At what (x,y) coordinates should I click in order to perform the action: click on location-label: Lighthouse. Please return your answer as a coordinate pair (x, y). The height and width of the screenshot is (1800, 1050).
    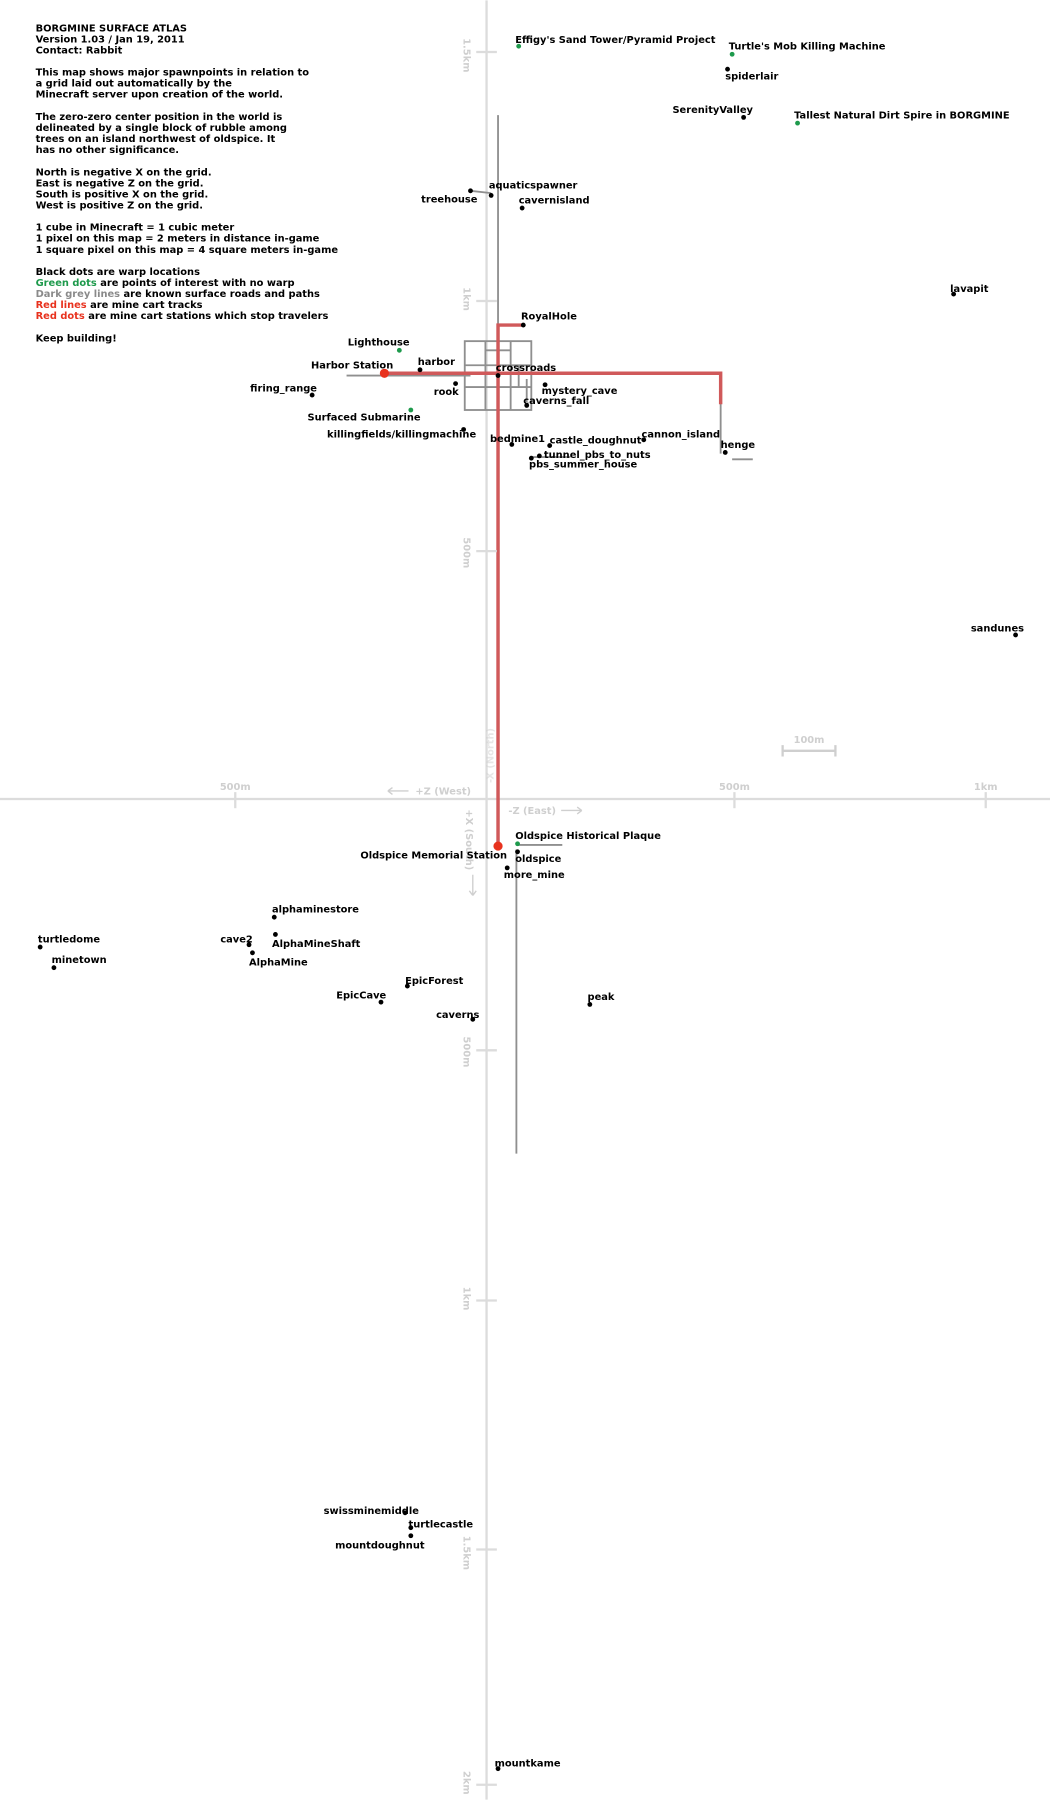
    Looking at the image, I should click on (379, 343).